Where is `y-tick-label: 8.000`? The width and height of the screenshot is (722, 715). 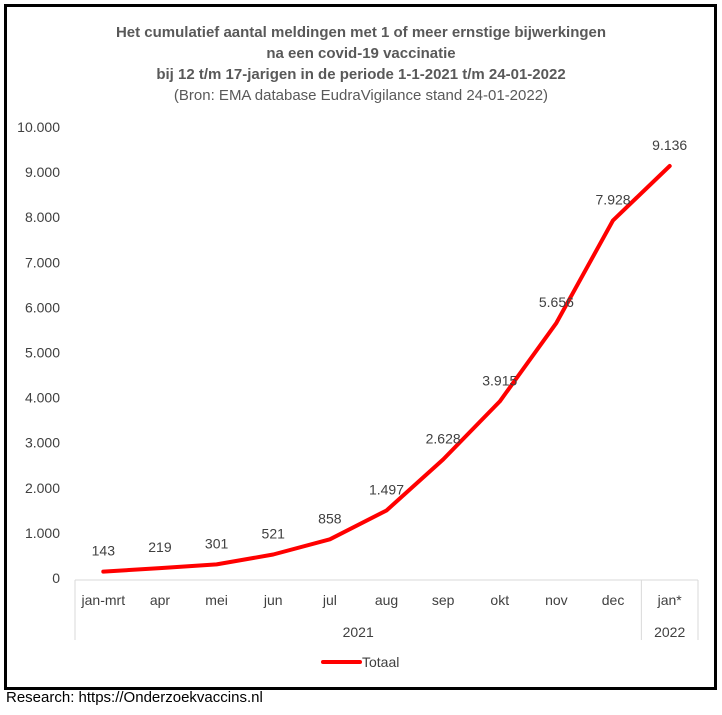 y-tick-label: 8.000 is located at coordinates (42, 217).